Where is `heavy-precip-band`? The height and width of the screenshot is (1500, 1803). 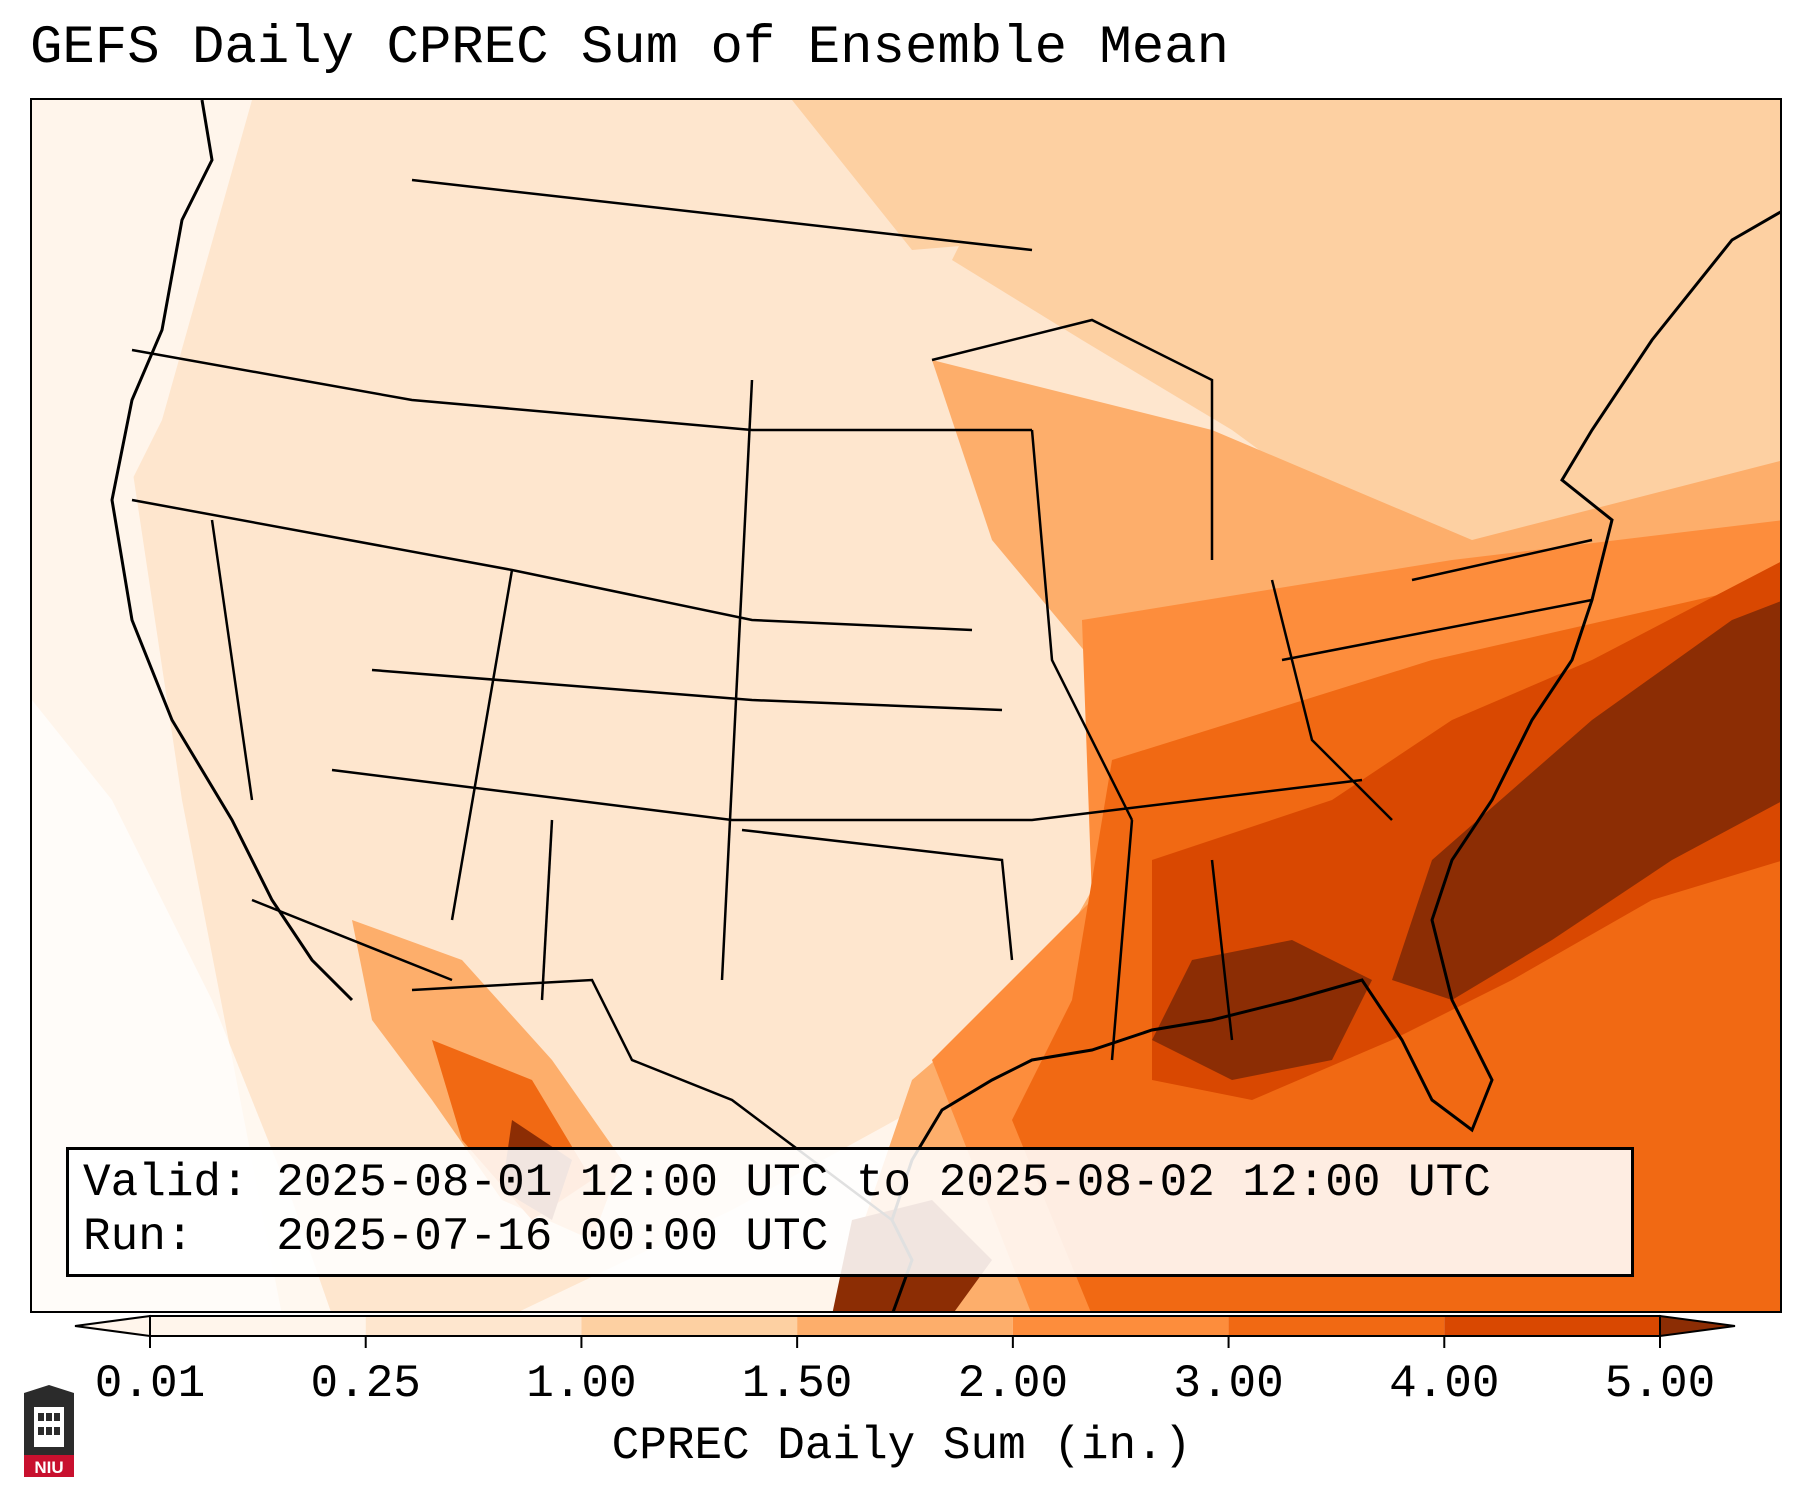 heavy-precip-band is located at coordinates (1586, 800).